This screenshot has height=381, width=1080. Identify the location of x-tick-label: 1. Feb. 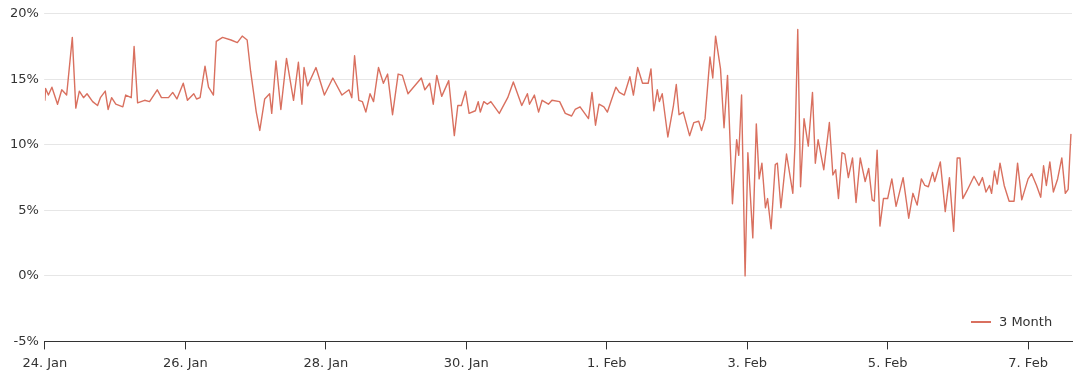
(606, 362).